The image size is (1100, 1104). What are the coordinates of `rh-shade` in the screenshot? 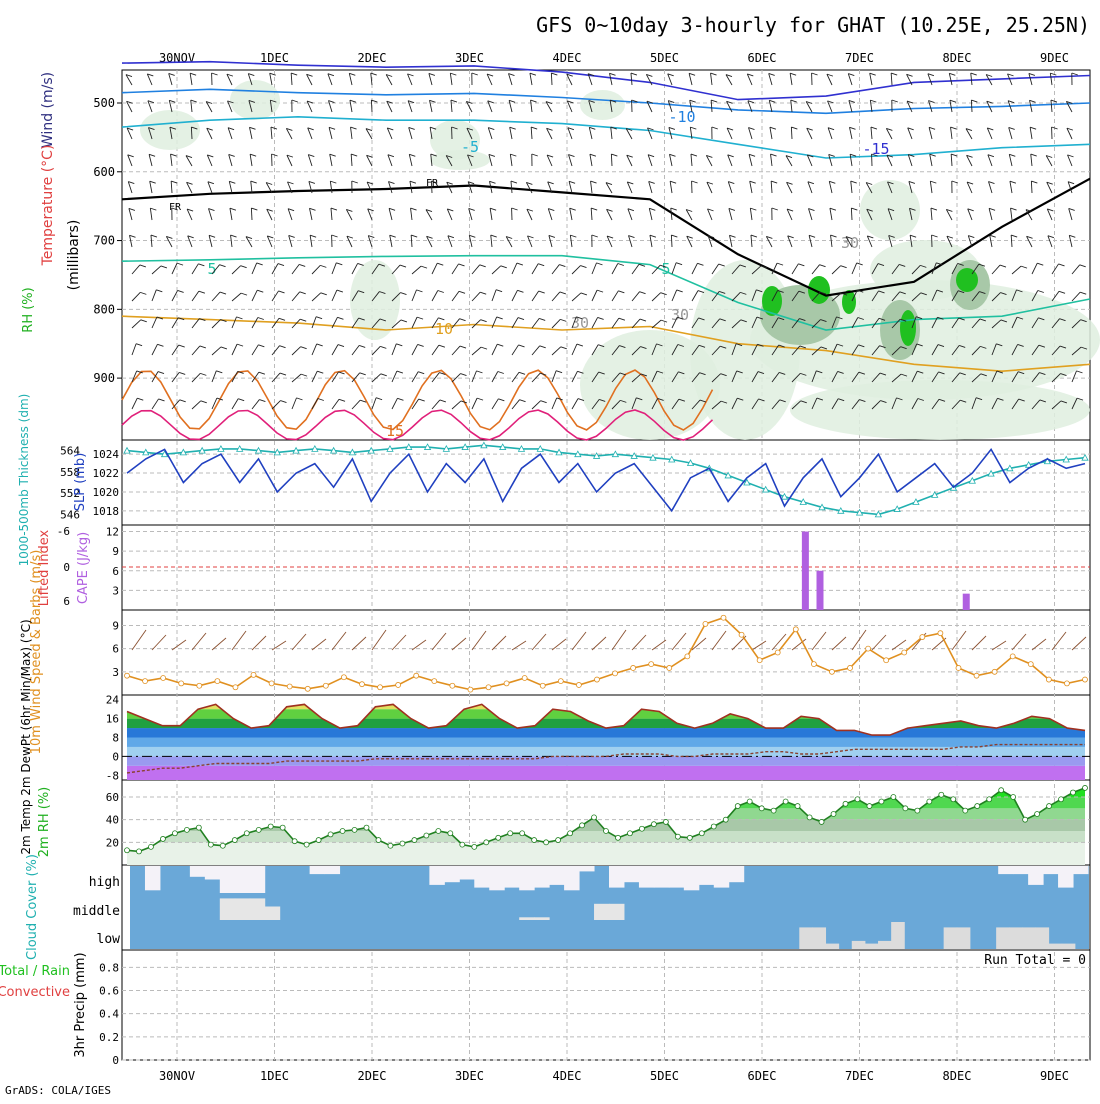 It's located at (940, 410).